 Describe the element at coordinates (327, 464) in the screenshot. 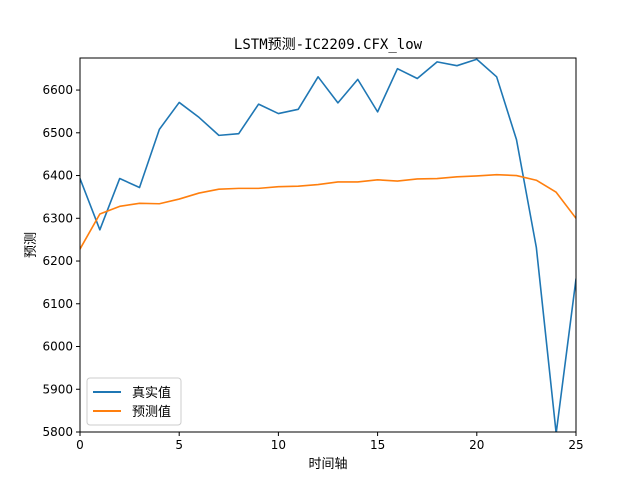

I see `x-axis-title: 时间轴` at that location.